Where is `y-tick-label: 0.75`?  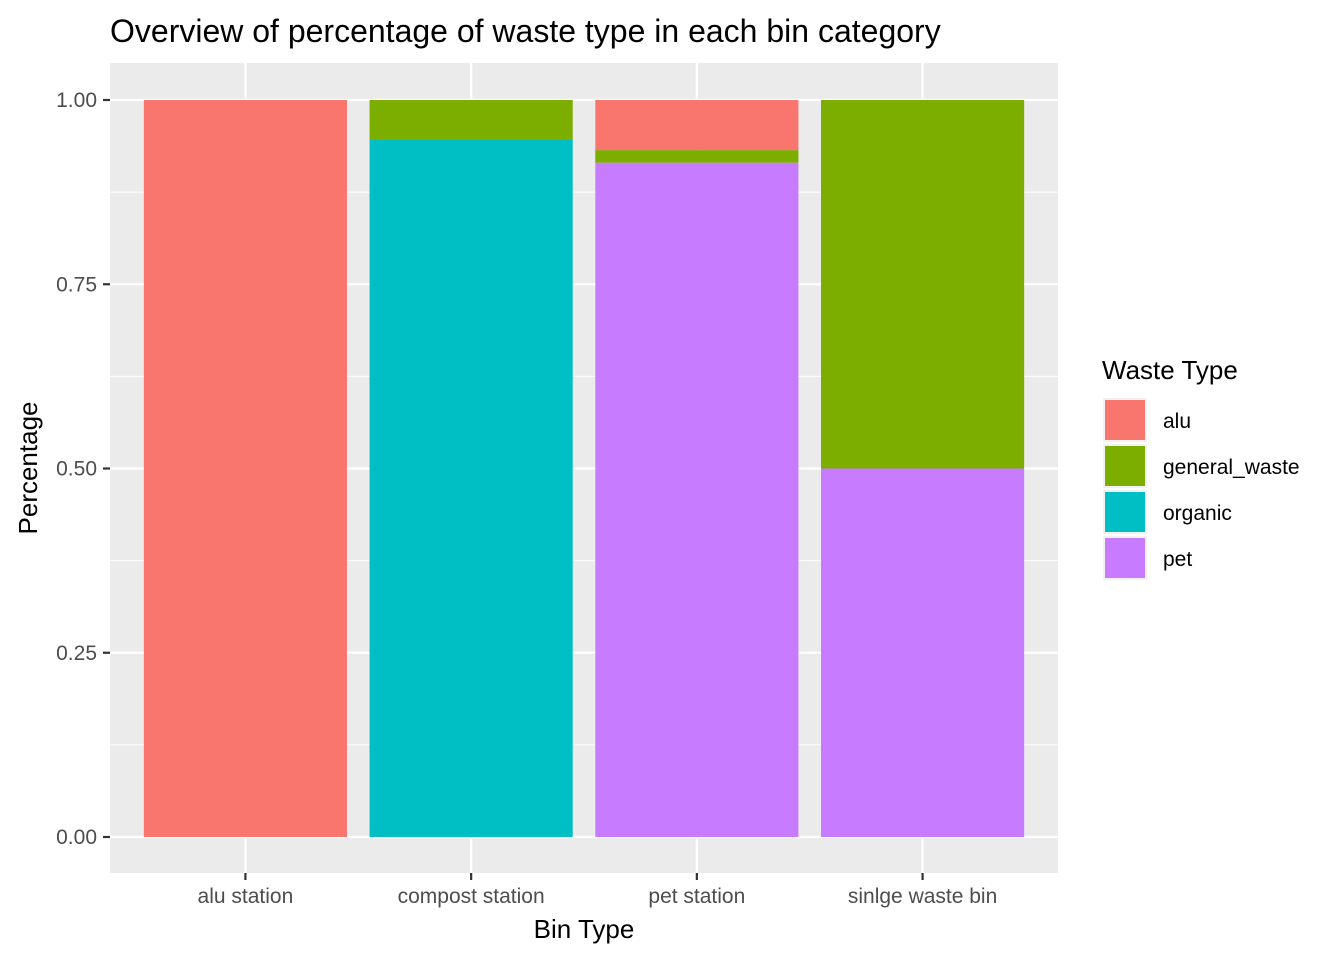
y-tick-label: 0.75 is located at coordinates (76, 284).